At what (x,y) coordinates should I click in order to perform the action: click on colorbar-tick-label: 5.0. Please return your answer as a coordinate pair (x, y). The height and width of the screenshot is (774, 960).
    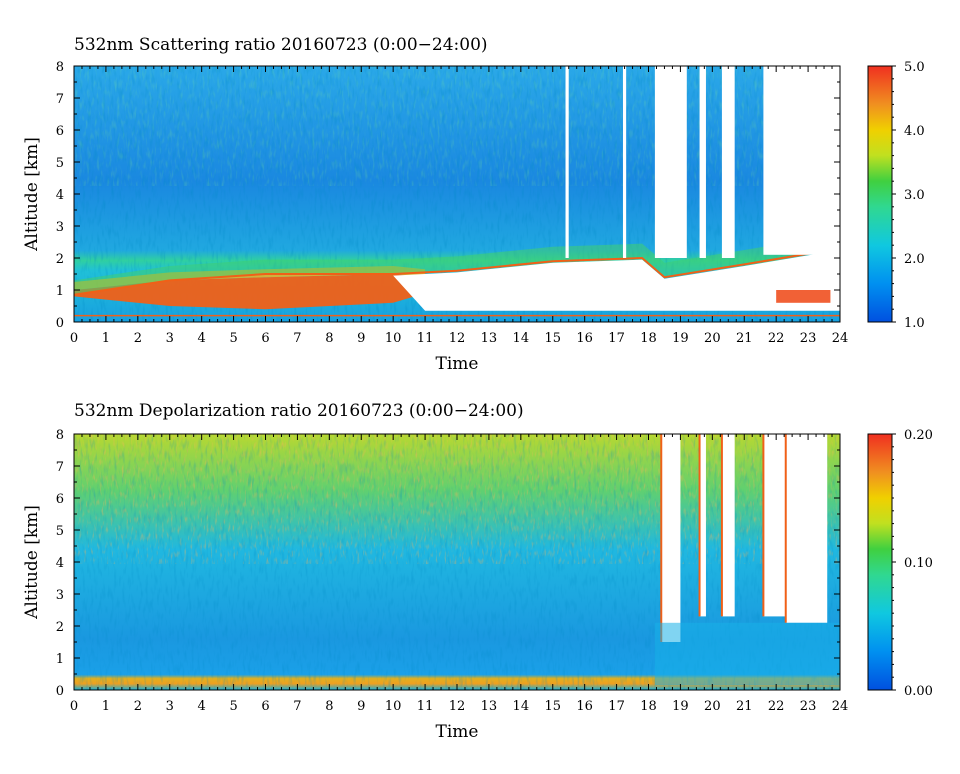
    Looking at the image, I should click on (914, 67).